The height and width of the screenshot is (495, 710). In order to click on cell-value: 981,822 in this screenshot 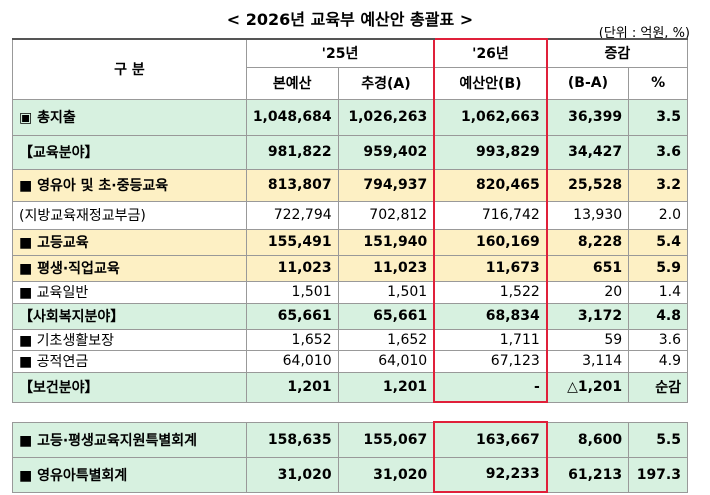, I will do `click(292, 152)`.